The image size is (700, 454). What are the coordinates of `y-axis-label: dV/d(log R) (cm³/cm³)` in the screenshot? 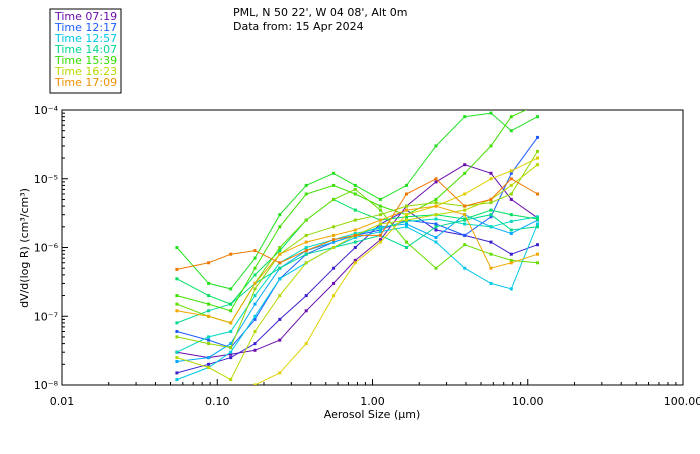 It's located at (24, 248).